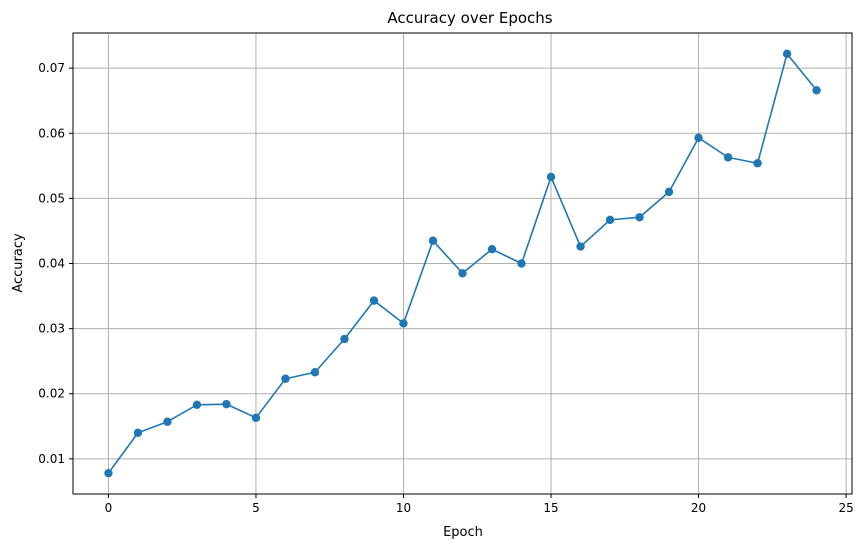  I want to click on y-tick-label: 0.07, so click(51, 68).